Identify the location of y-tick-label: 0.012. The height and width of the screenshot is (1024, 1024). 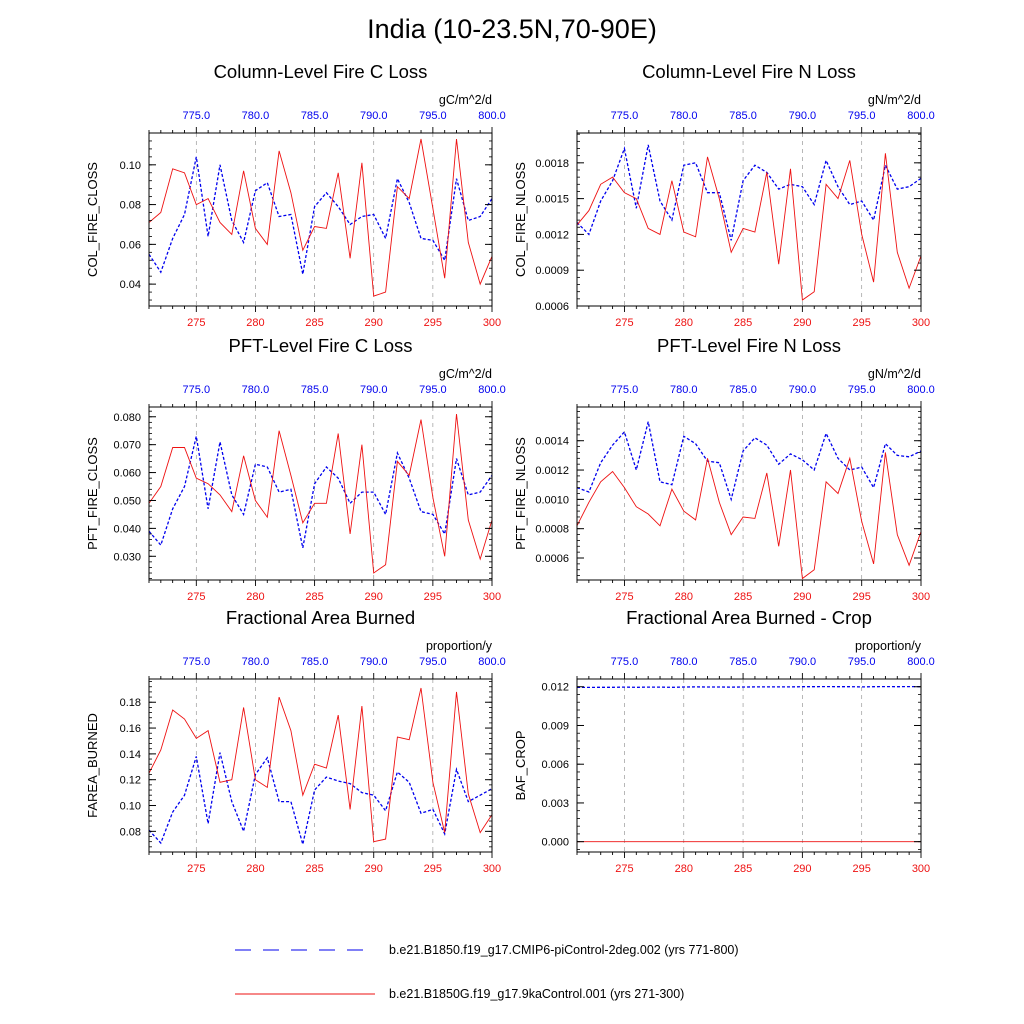
(555, 688).